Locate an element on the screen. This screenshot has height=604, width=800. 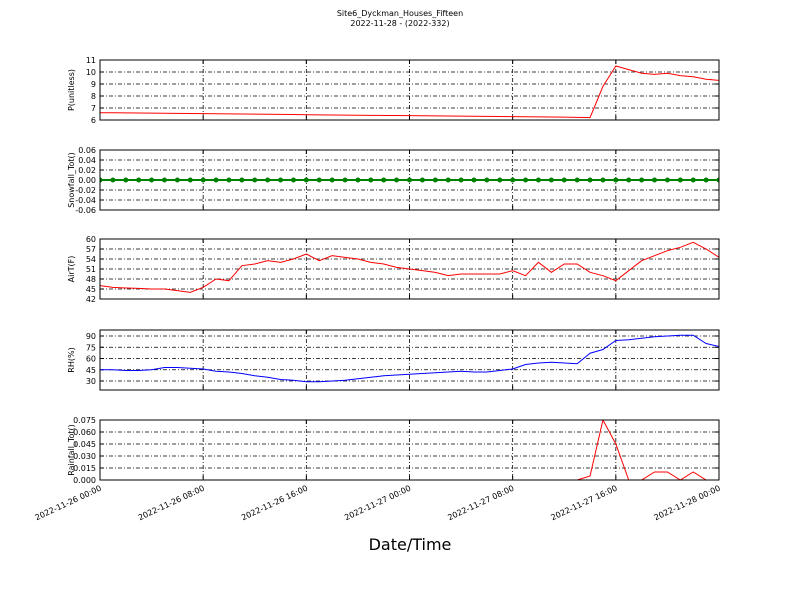
y-tick-label: 10 is located at coordinates (91, 72).